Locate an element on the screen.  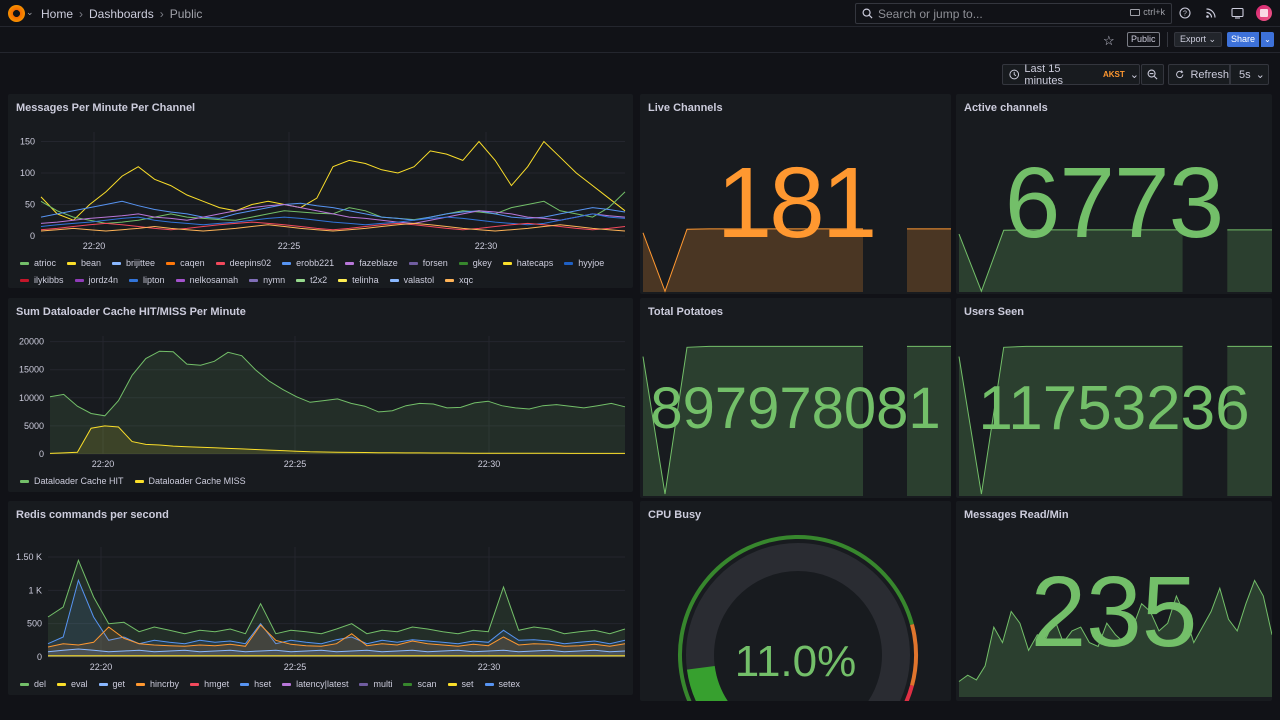
legend-item: brijittee is located at coordinates (133, 263).